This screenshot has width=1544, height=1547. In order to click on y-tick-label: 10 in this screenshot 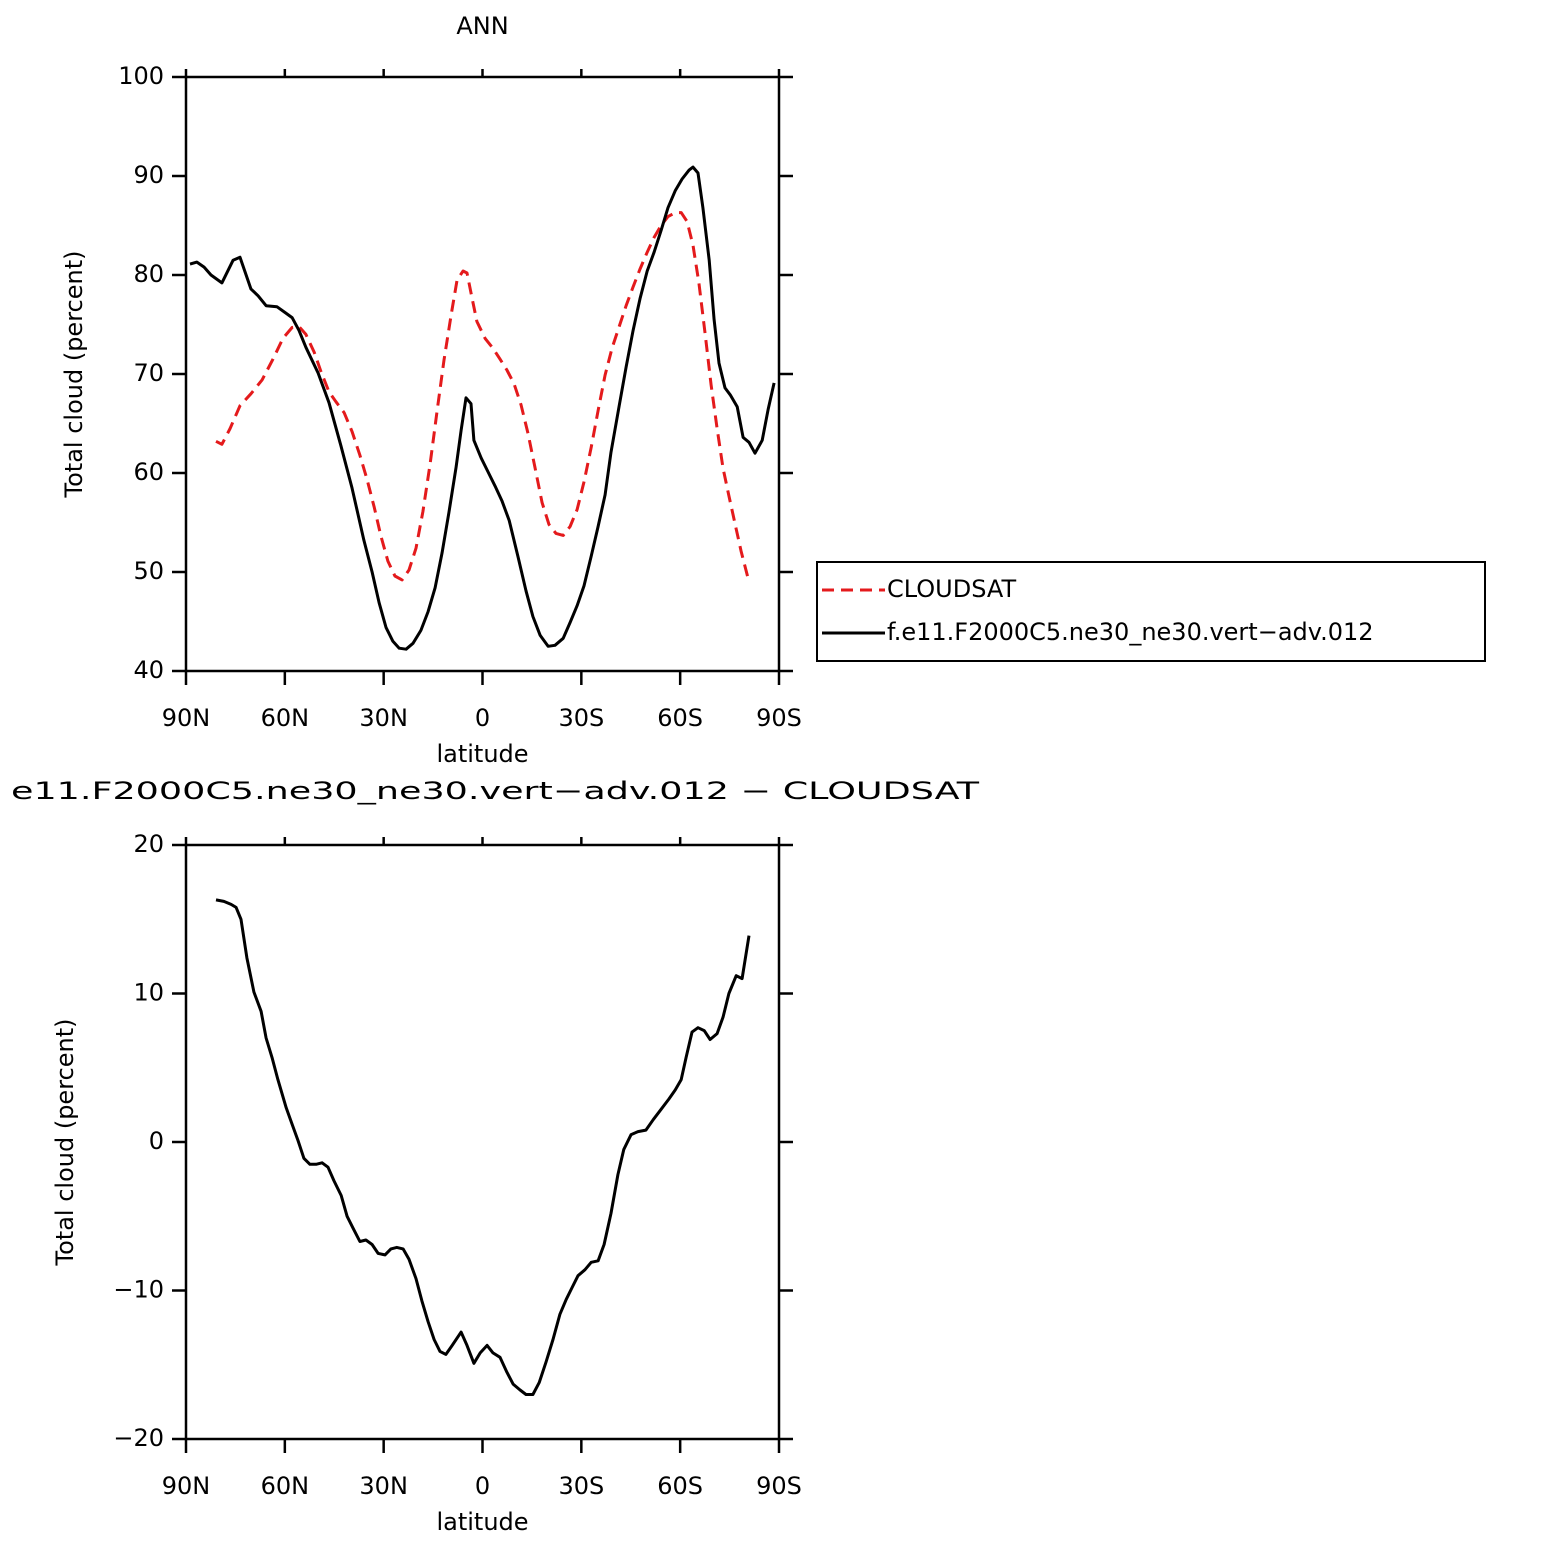, I will do `click(148, 993)`.